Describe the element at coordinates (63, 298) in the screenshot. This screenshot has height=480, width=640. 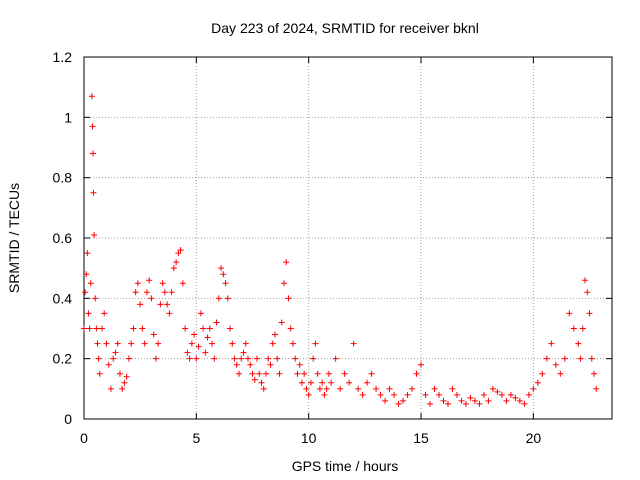
I see `y-tick-label: 0.4` at that location.